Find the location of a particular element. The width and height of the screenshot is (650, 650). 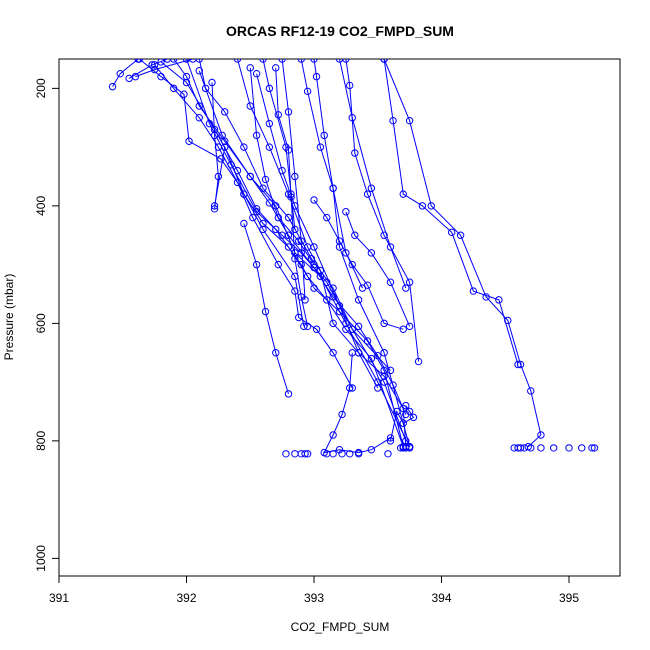

chart-title: ORCAS RF12-19 CO2_FMPD_SUM is located at coordinates (340, 31).